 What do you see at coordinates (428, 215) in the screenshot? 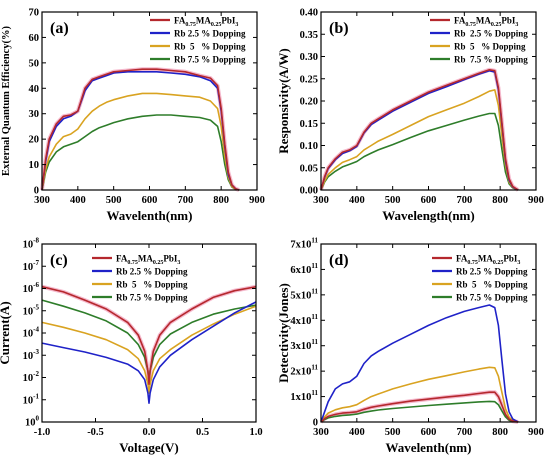
I see `x-axis-label: Wavelength(nm)` at bounding box center [428, 215].